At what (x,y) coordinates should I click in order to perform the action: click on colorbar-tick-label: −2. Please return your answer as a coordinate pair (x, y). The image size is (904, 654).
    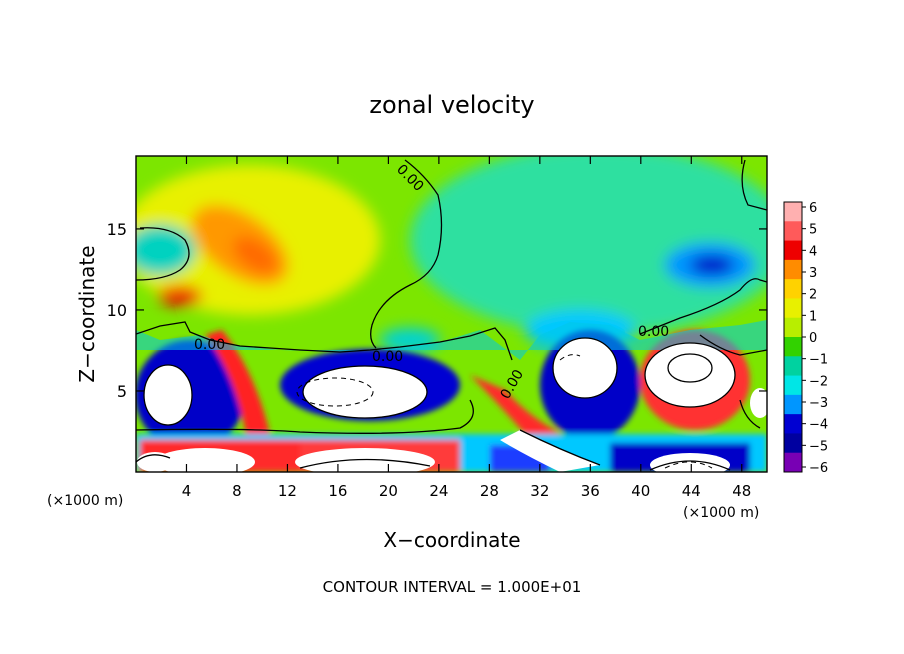
    Looking at the image, I should click on (818, 381).